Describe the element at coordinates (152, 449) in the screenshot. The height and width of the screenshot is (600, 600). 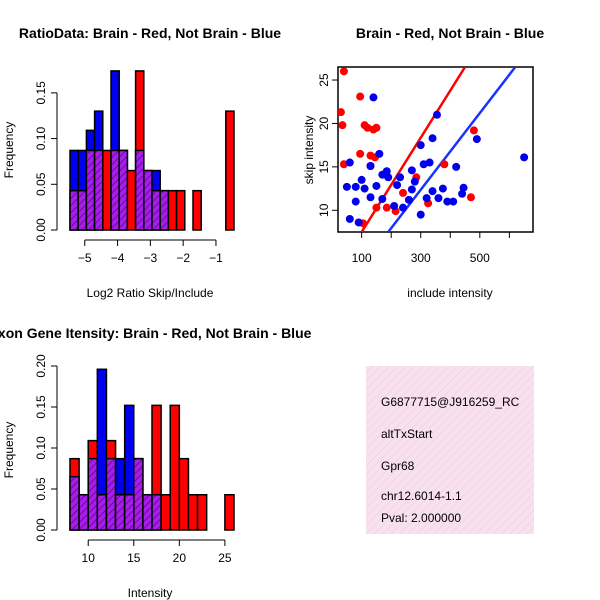
I see `intensity-hist-bars` at that location.